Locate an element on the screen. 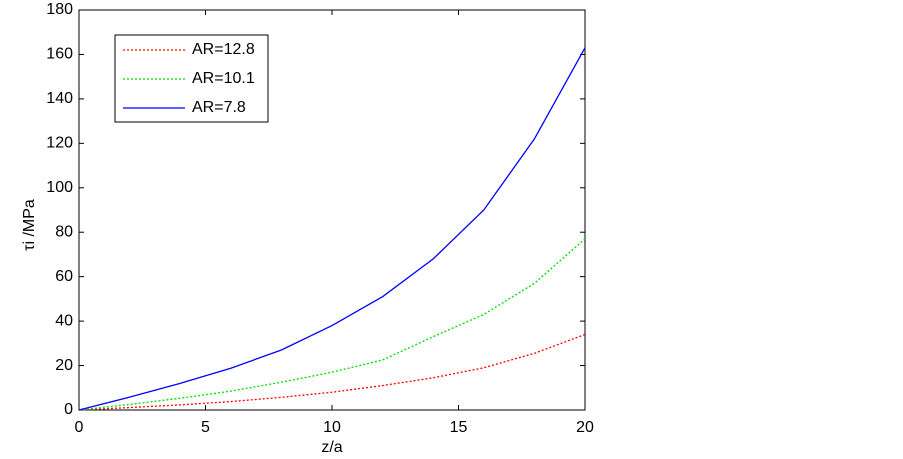  y-tick-label: 20 is located at coordinates (64, 365).